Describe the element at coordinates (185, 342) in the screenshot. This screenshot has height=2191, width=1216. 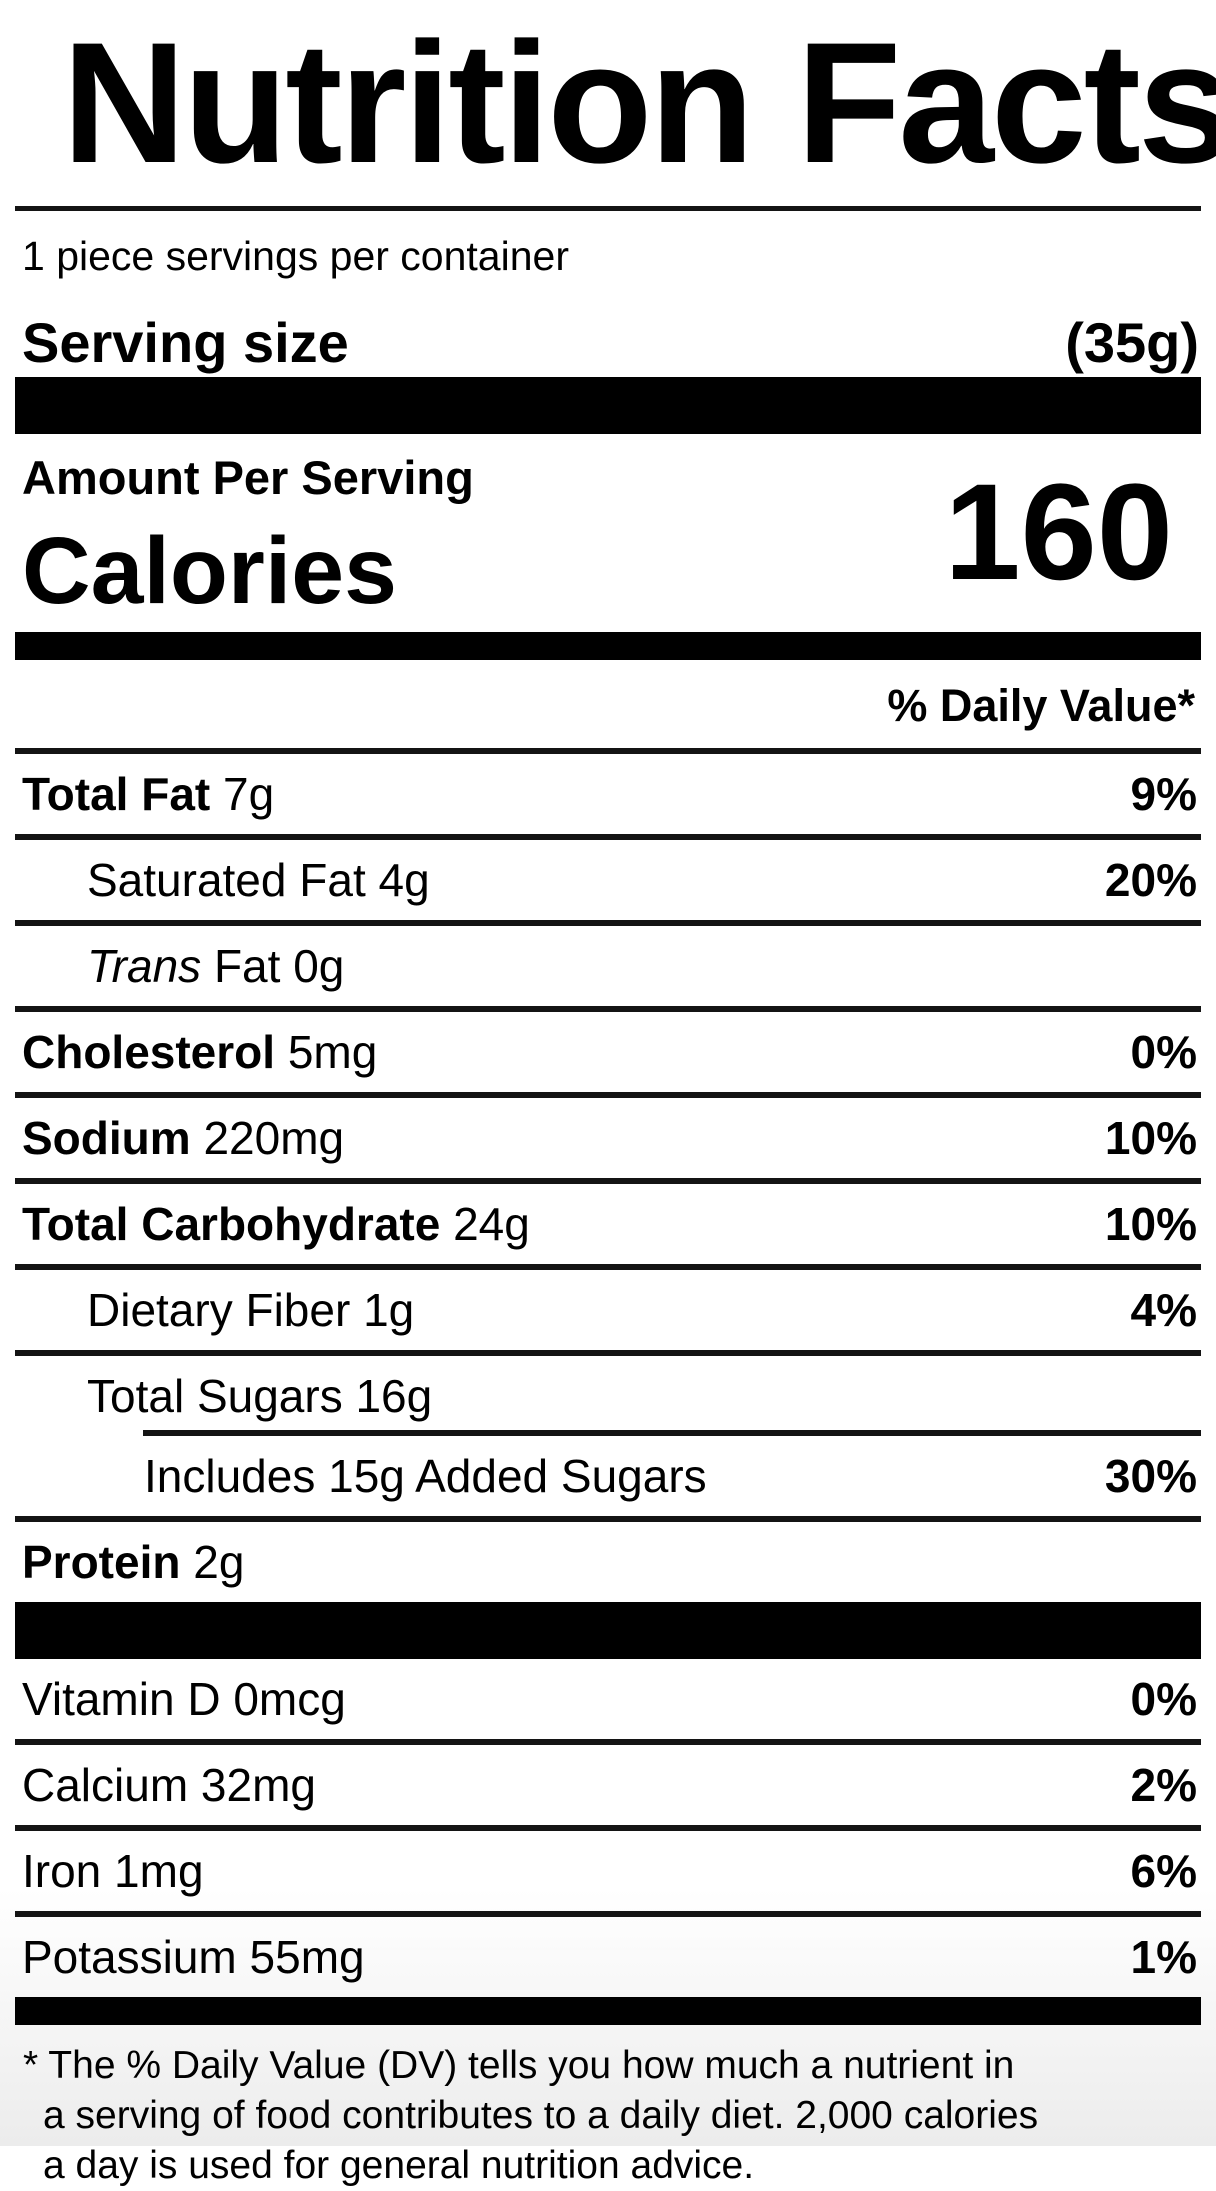
I see `serving-size-label: Serving size` at that location.